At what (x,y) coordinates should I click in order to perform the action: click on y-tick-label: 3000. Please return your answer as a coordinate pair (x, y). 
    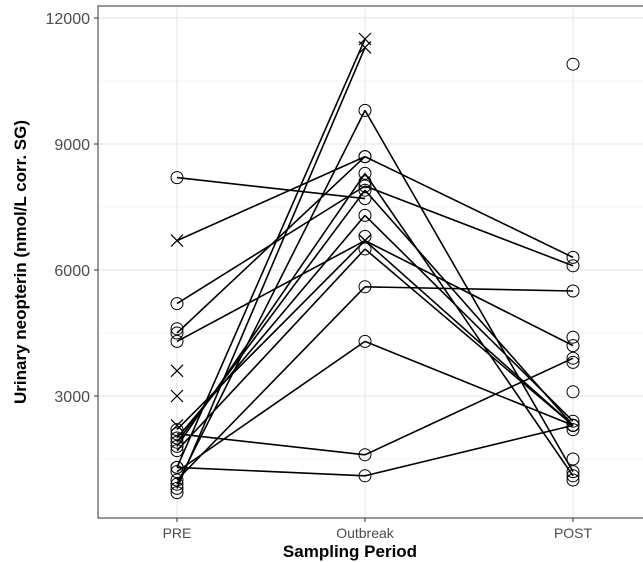
    Looking at the image, I should click on (72, 397).